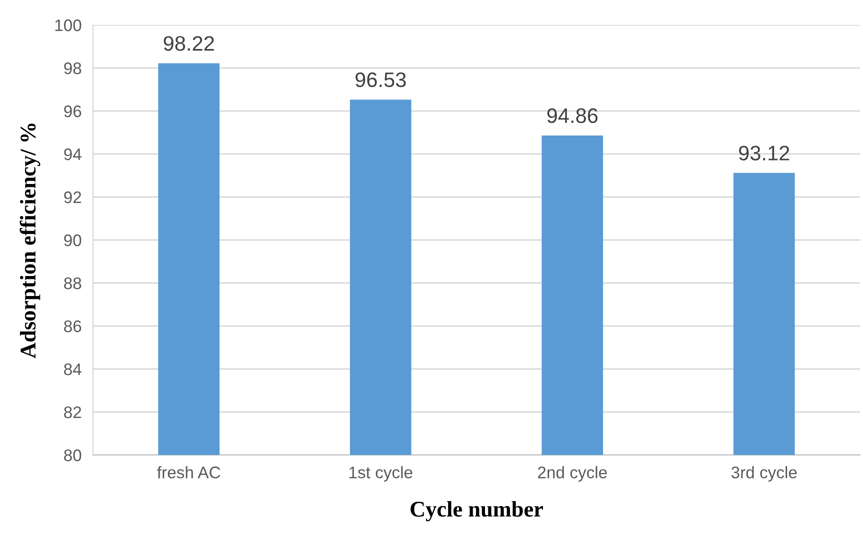 This screenshot has height=535, width=863. I want to click on x-tick-label: 3rd cycle, so click(764, 474).